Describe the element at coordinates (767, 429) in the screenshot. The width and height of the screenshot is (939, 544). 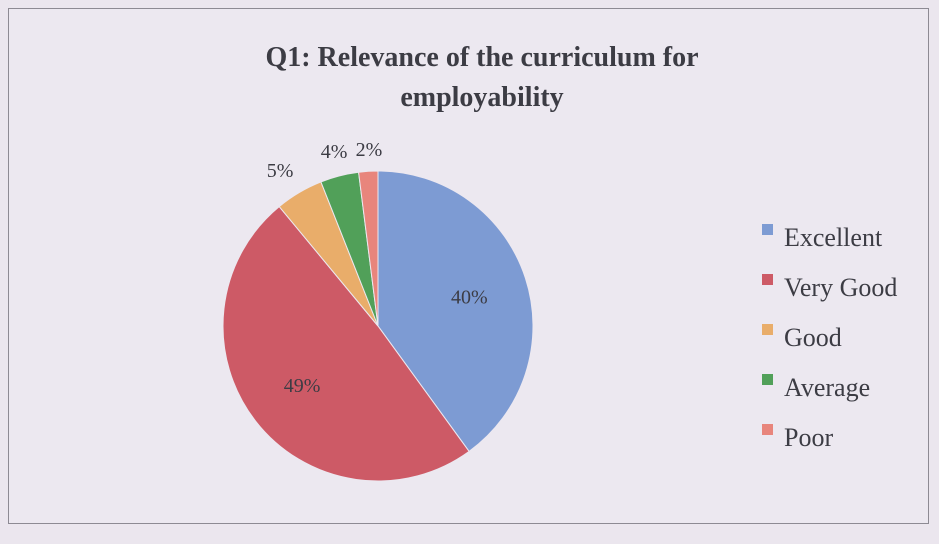
I see `legend-swatch-poor` at that location.